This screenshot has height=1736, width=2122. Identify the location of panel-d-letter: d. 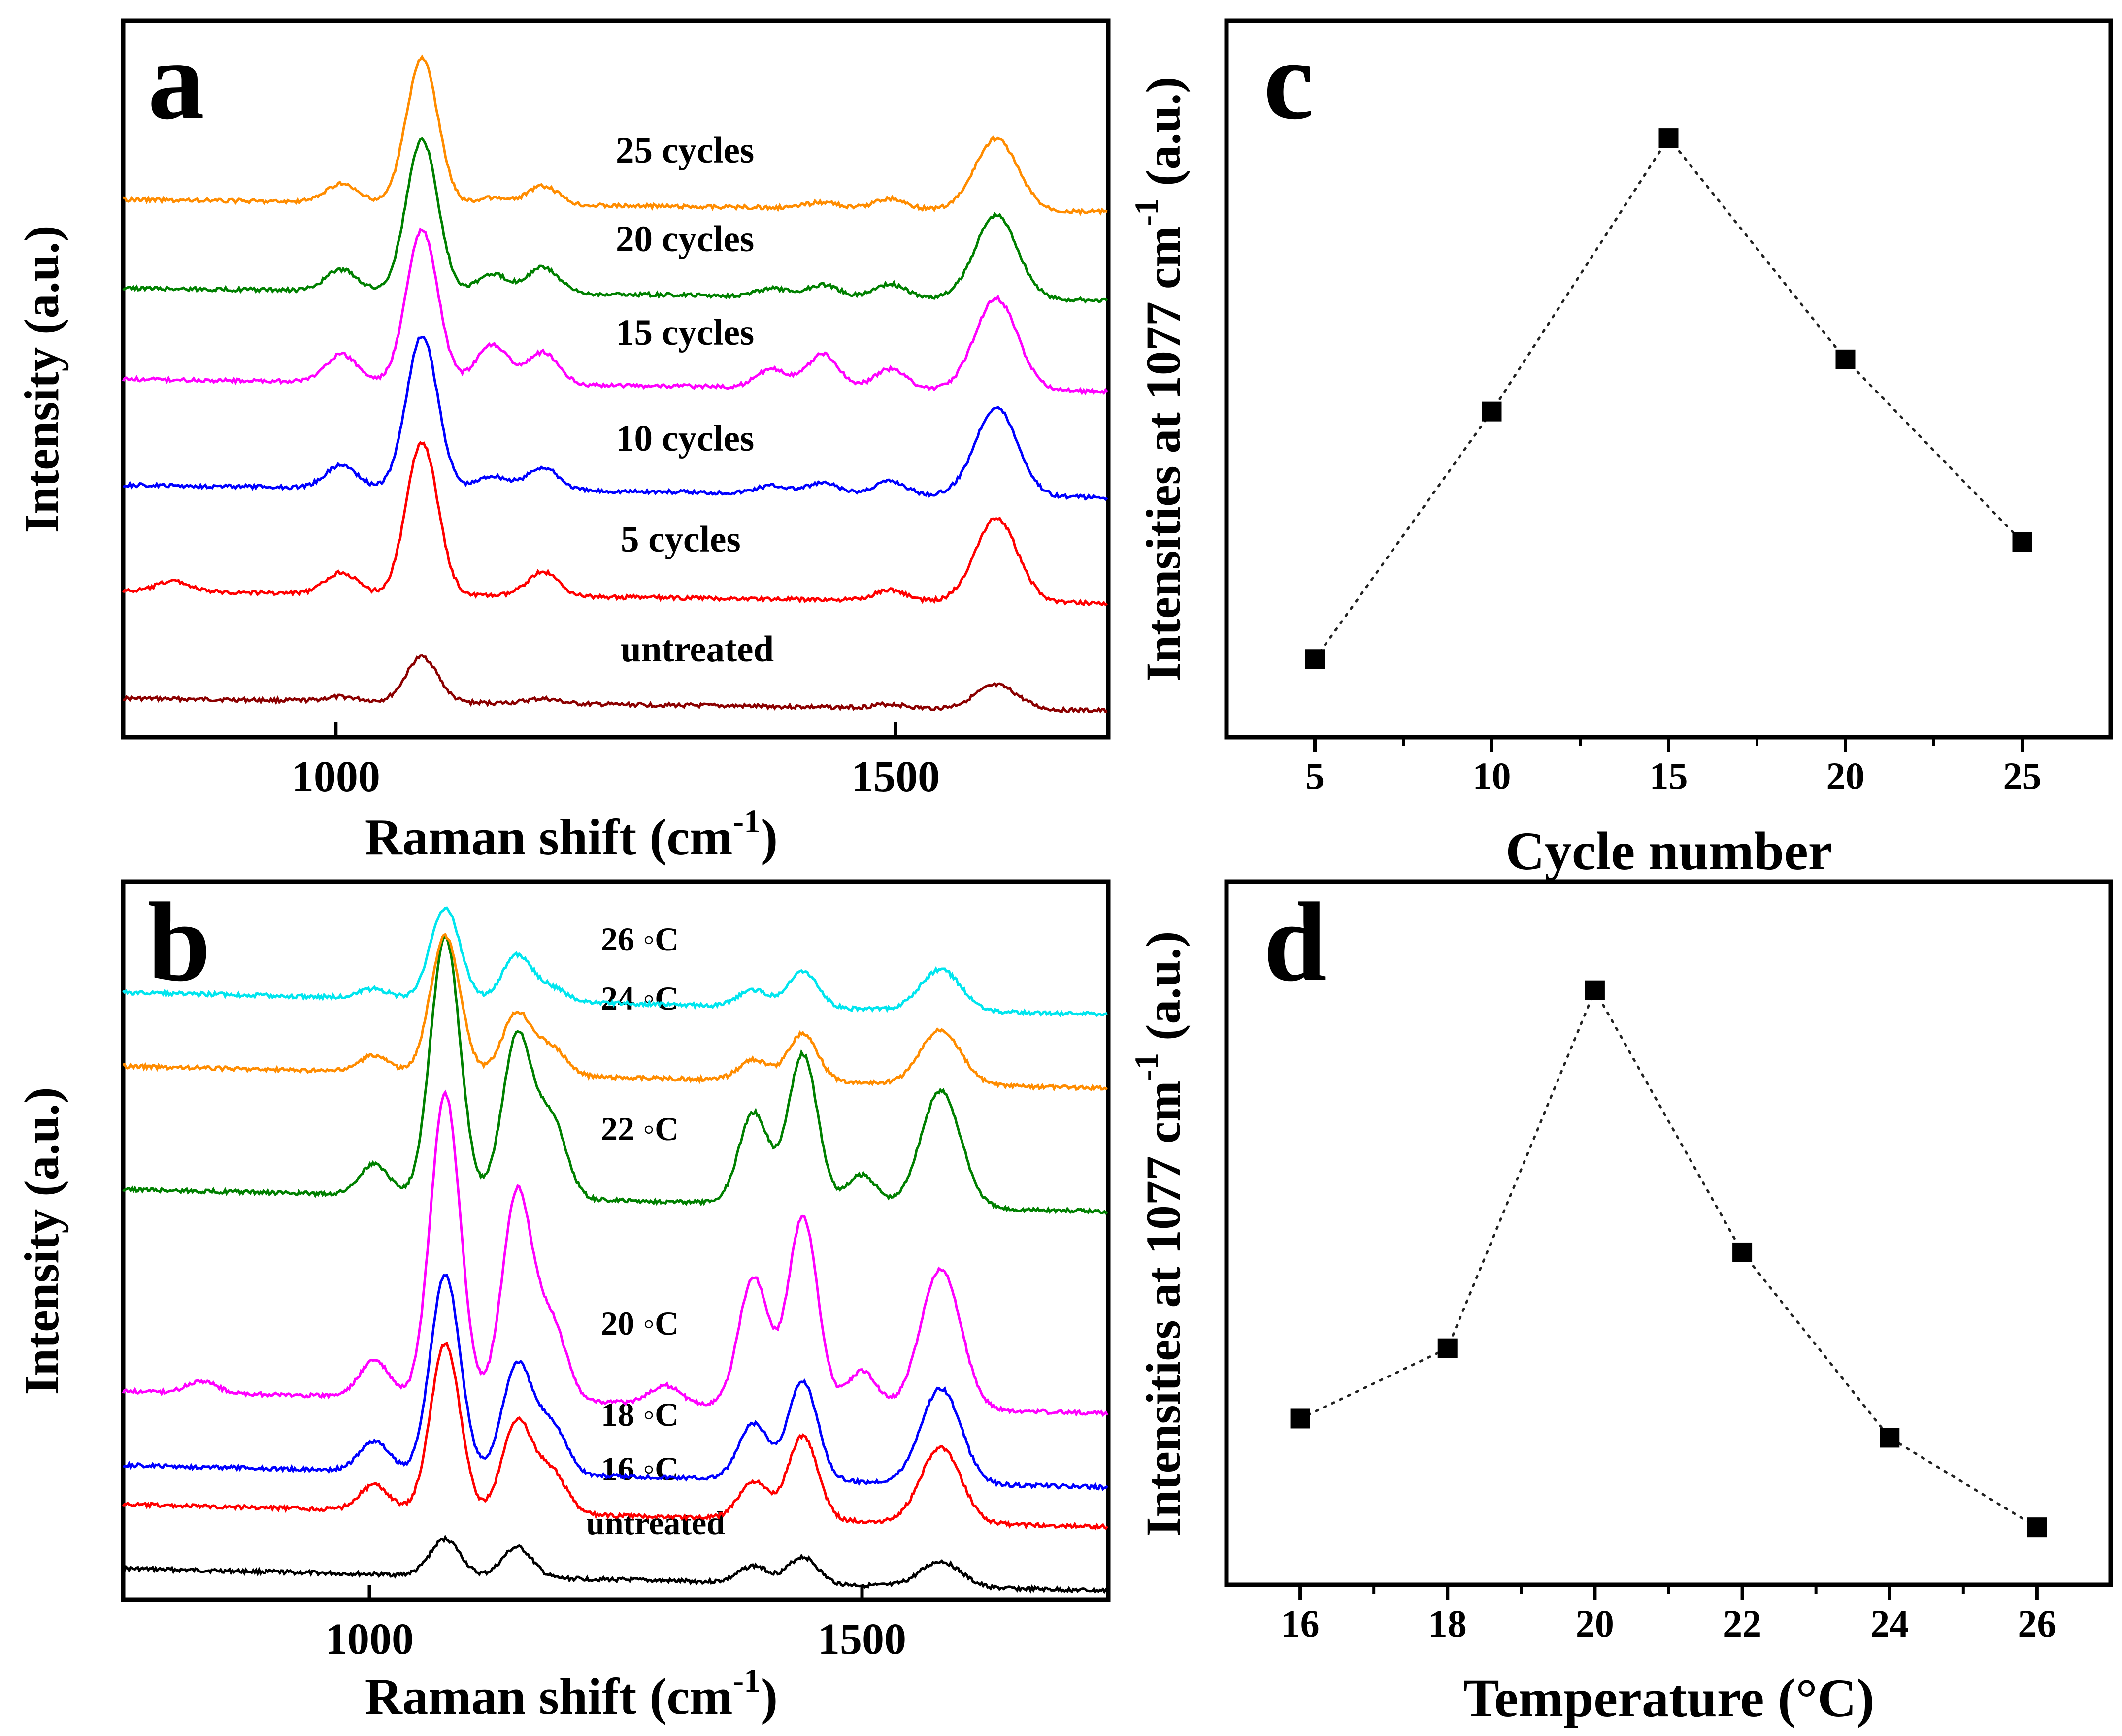
(1294, 942).